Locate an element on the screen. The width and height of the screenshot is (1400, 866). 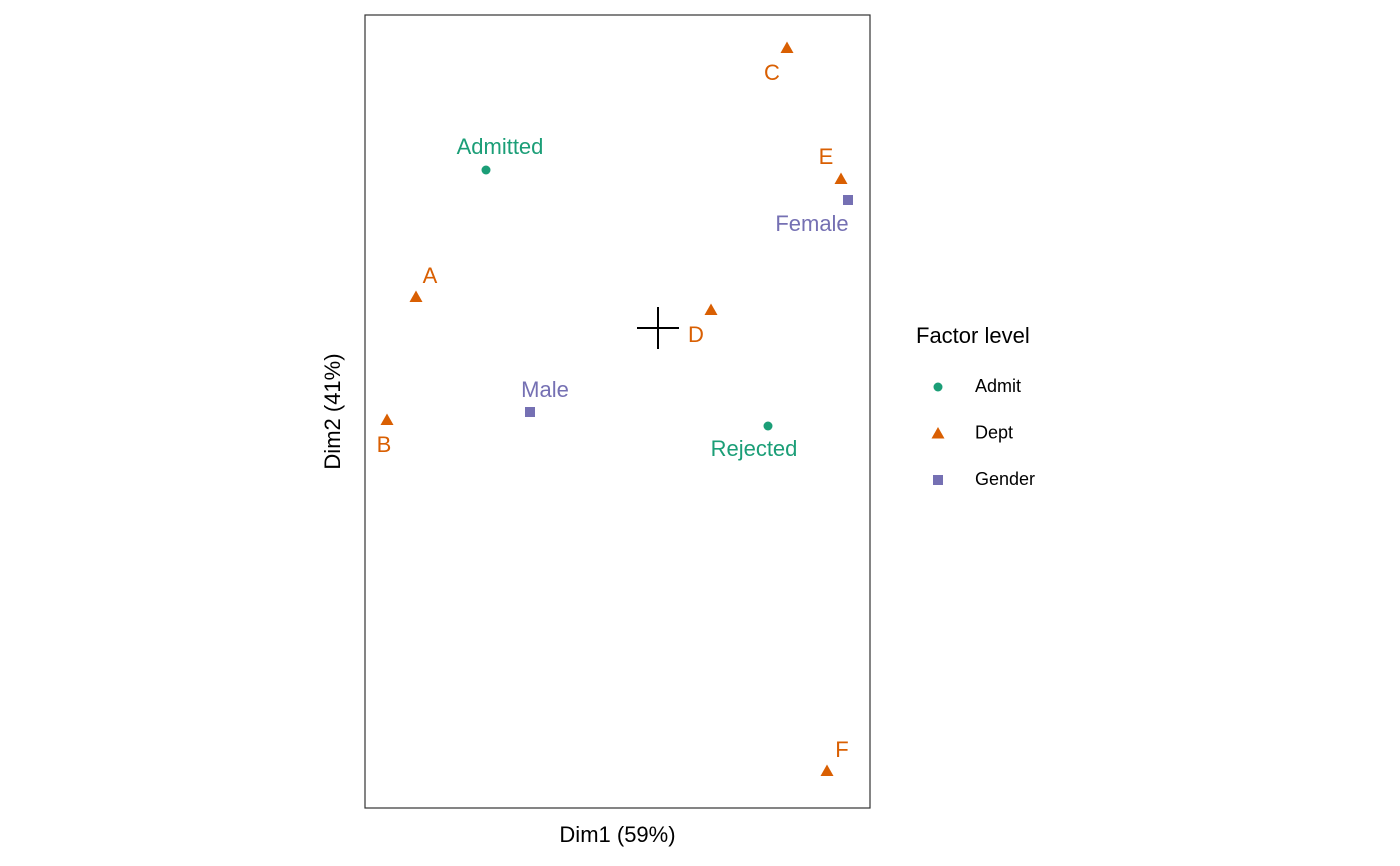
y-axis-label: Dim2 (41%) is located at coordinates (332, 411).